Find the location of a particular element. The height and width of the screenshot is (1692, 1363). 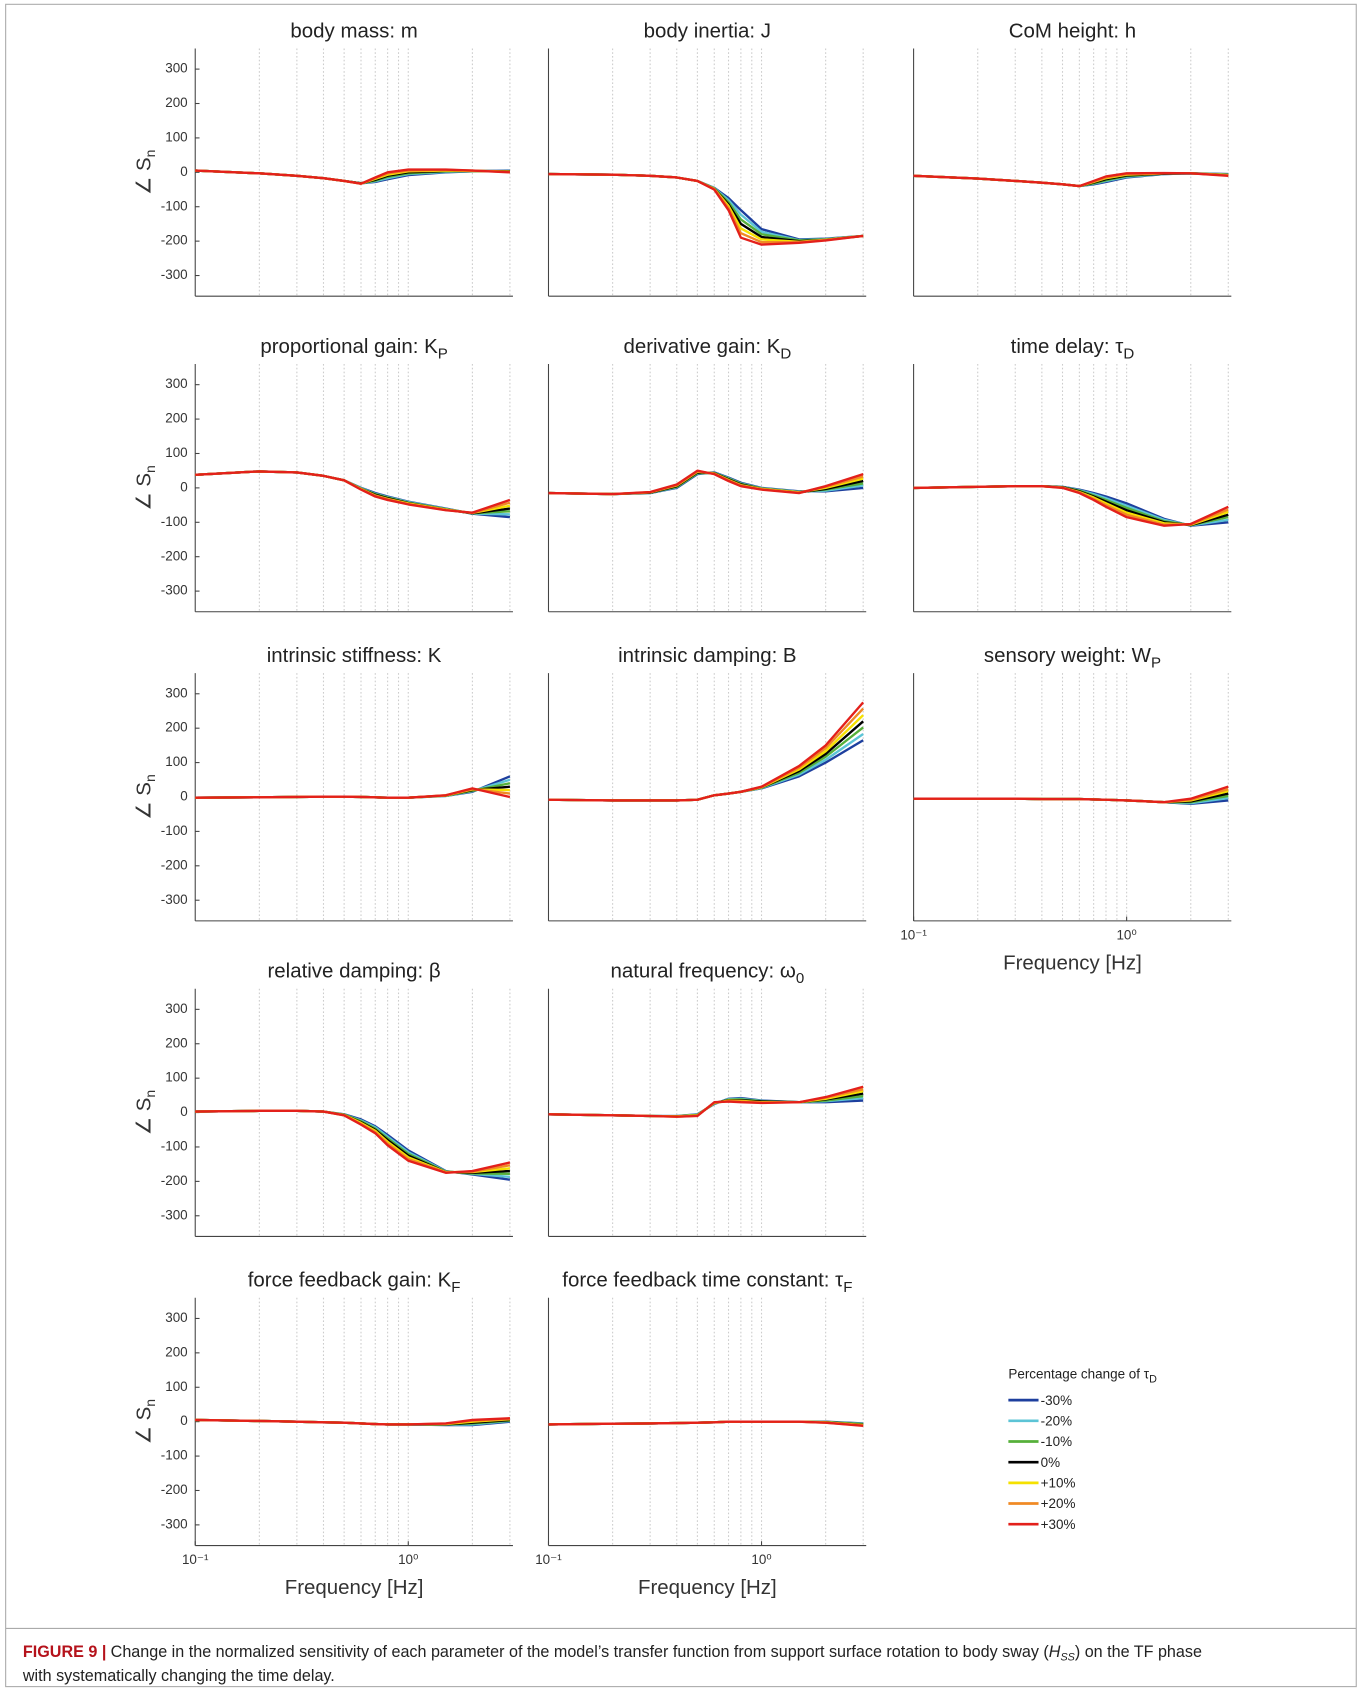

panel-title: body mass: m is located at coordinates (353, 31).